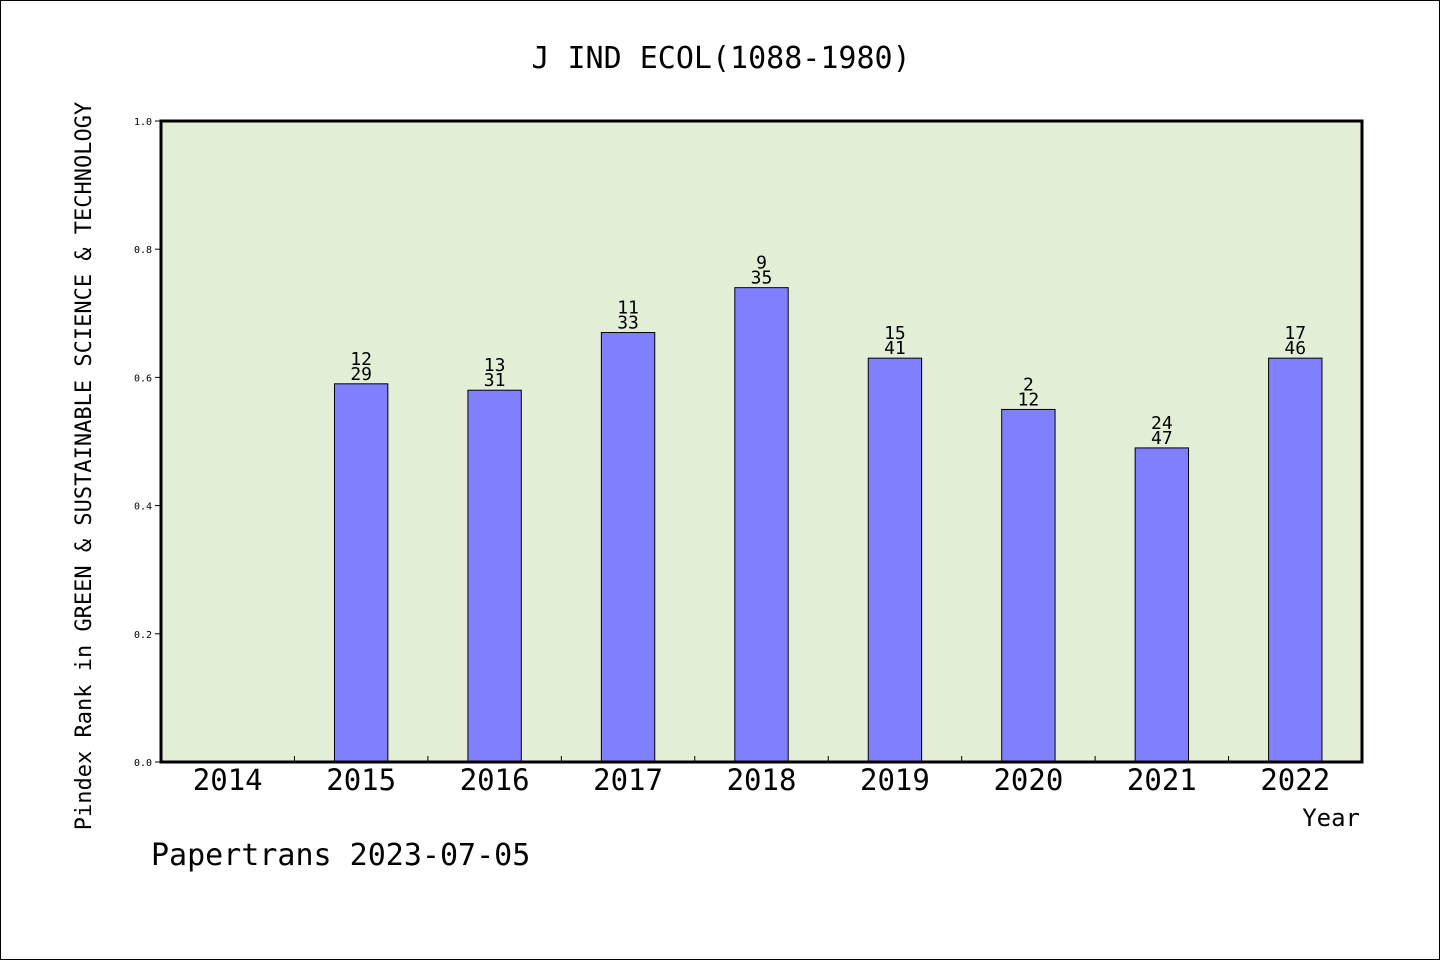  Describe the element at coordinates (495, 365) in the screenshot. I see `data-label-top-2016: 13` at that location.